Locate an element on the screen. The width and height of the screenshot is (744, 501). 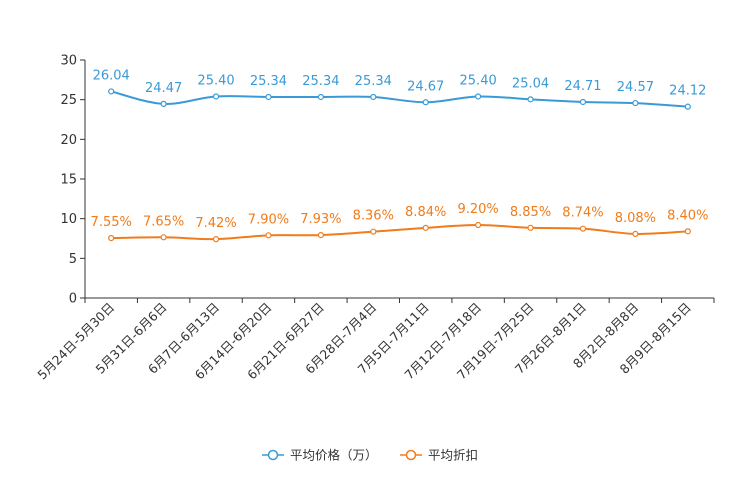
y-tick-label: 0 is located at coordinates (73, 299).